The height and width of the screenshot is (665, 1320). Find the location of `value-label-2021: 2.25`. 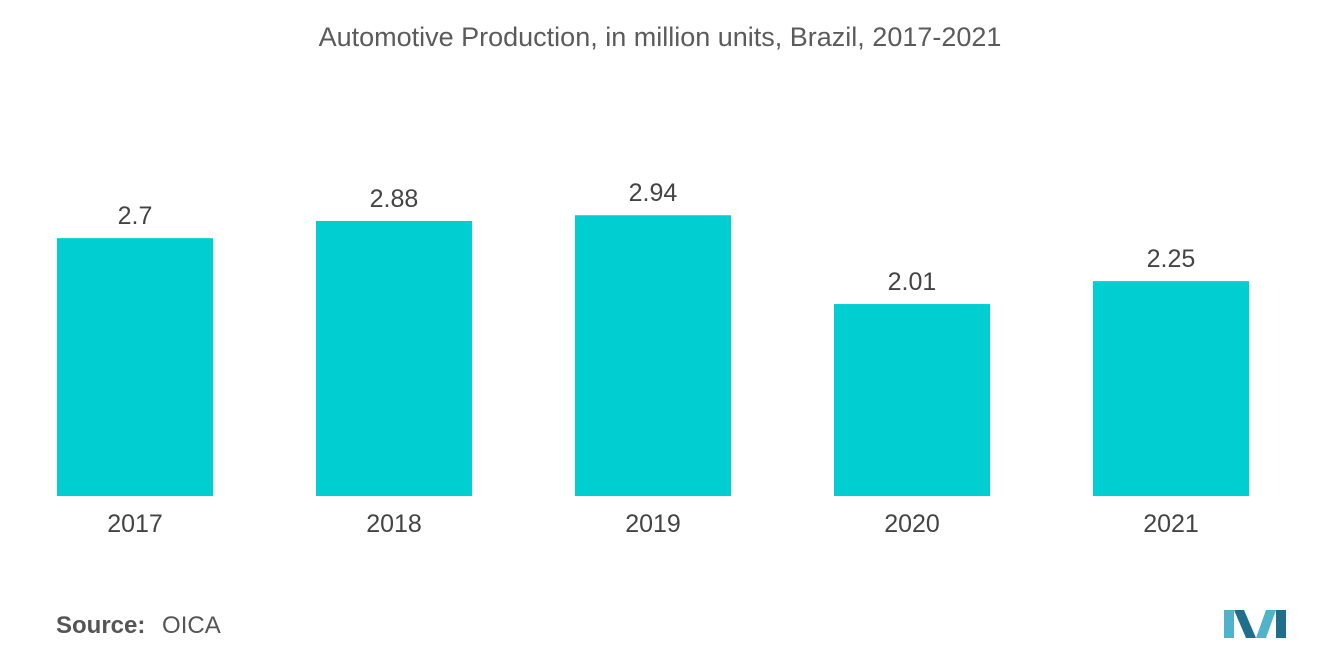

value-label-2021: 2.25 is located at coordinates (1171, 259).